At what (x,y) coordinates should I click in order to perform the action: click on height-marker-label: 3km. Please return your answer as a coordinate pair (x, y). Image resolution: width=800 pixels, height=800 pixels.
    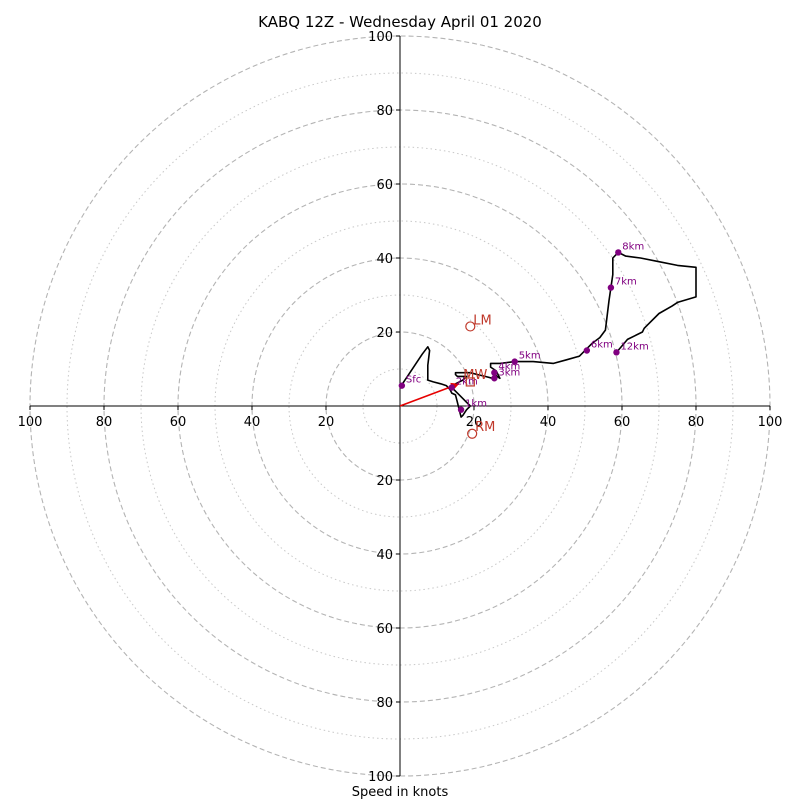
    Looking at the image, I should click on (509, 372).